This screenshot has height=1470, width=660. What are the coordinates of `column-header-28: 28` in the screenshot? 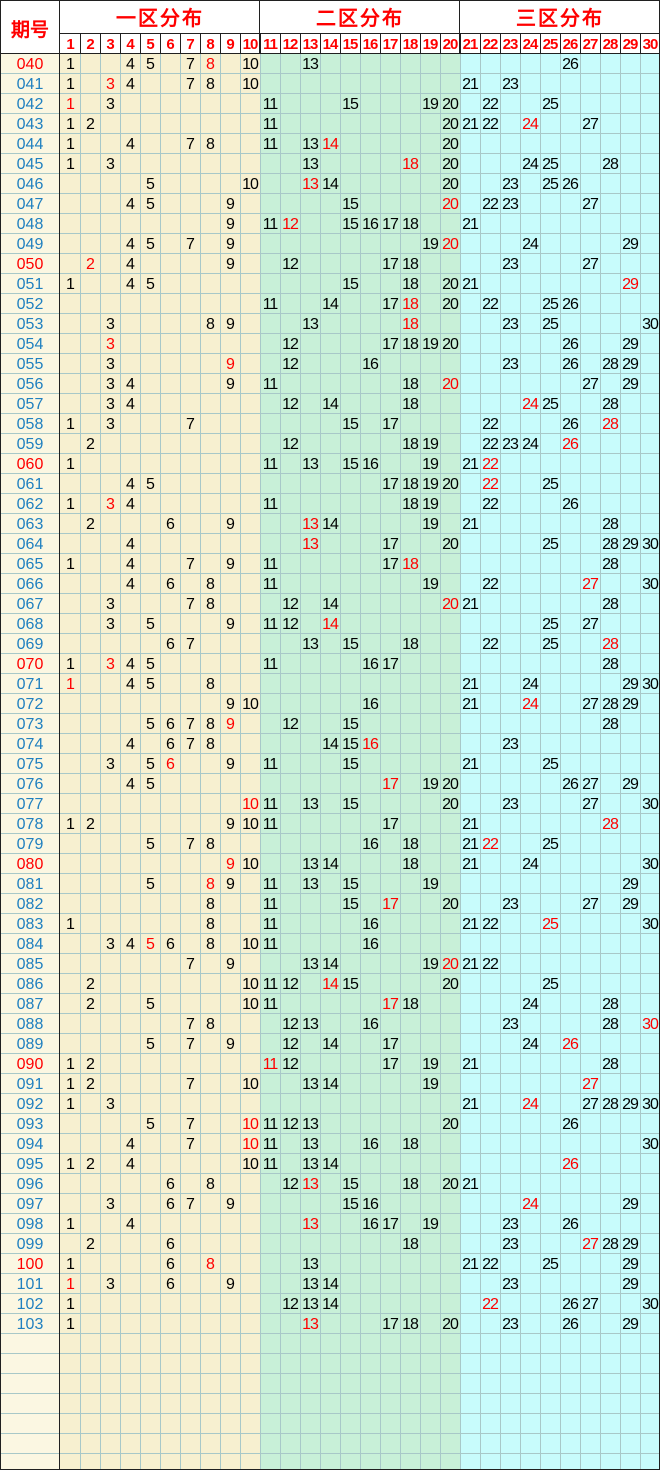 It's located at (610, 44).